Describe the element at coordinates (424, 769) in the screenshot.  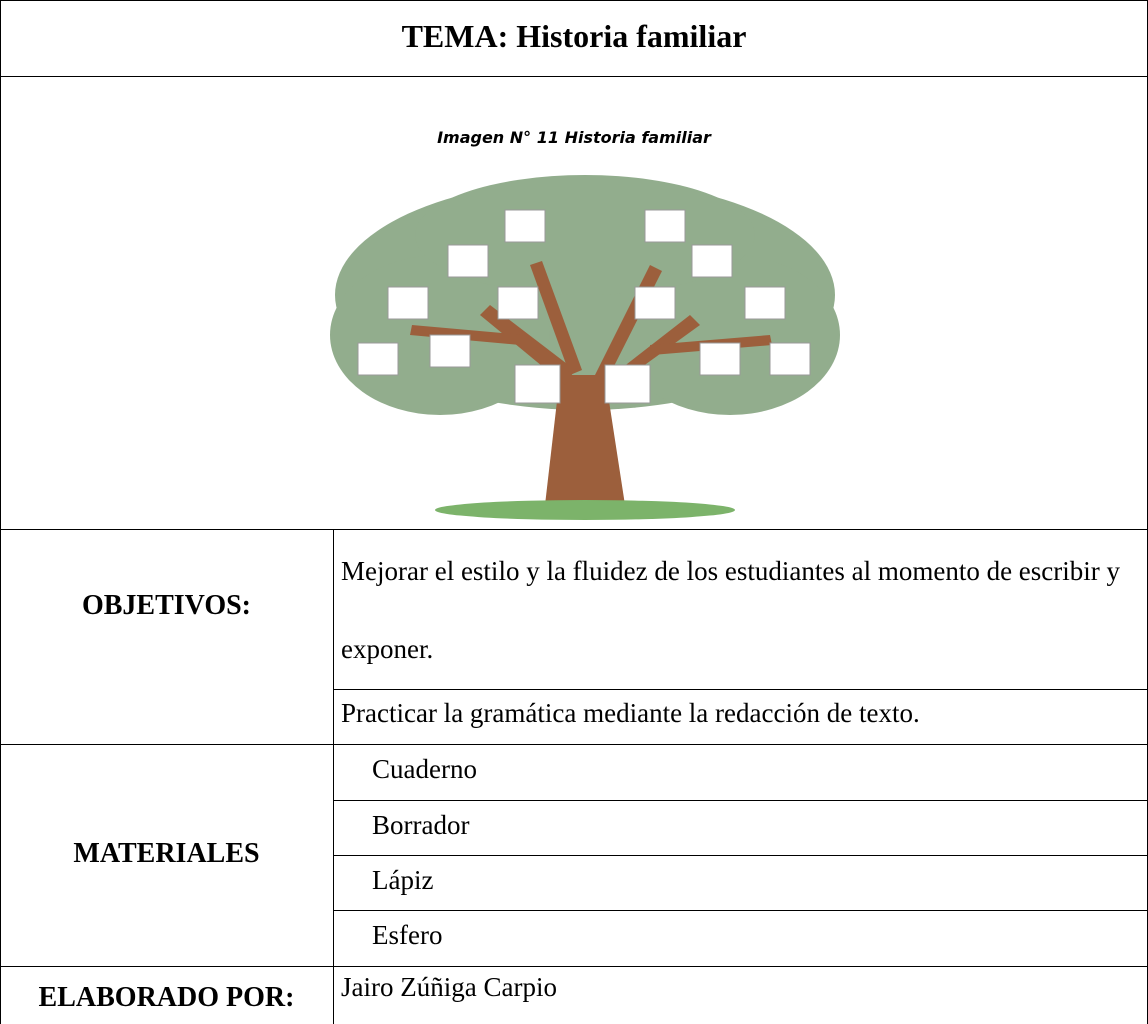
I see `material: Cuaderno` at that location.